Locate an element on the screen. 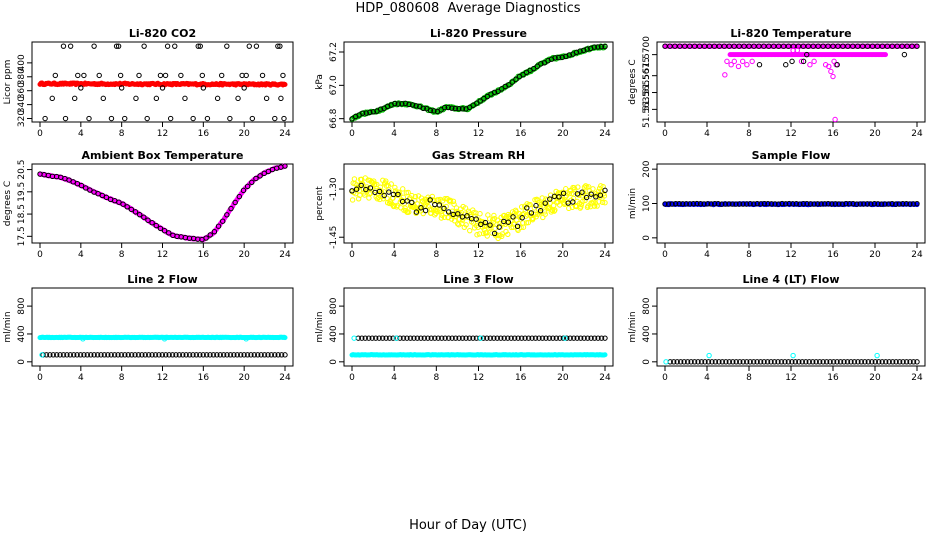  series-temp-mid-band is located at coordinates (807, 55).